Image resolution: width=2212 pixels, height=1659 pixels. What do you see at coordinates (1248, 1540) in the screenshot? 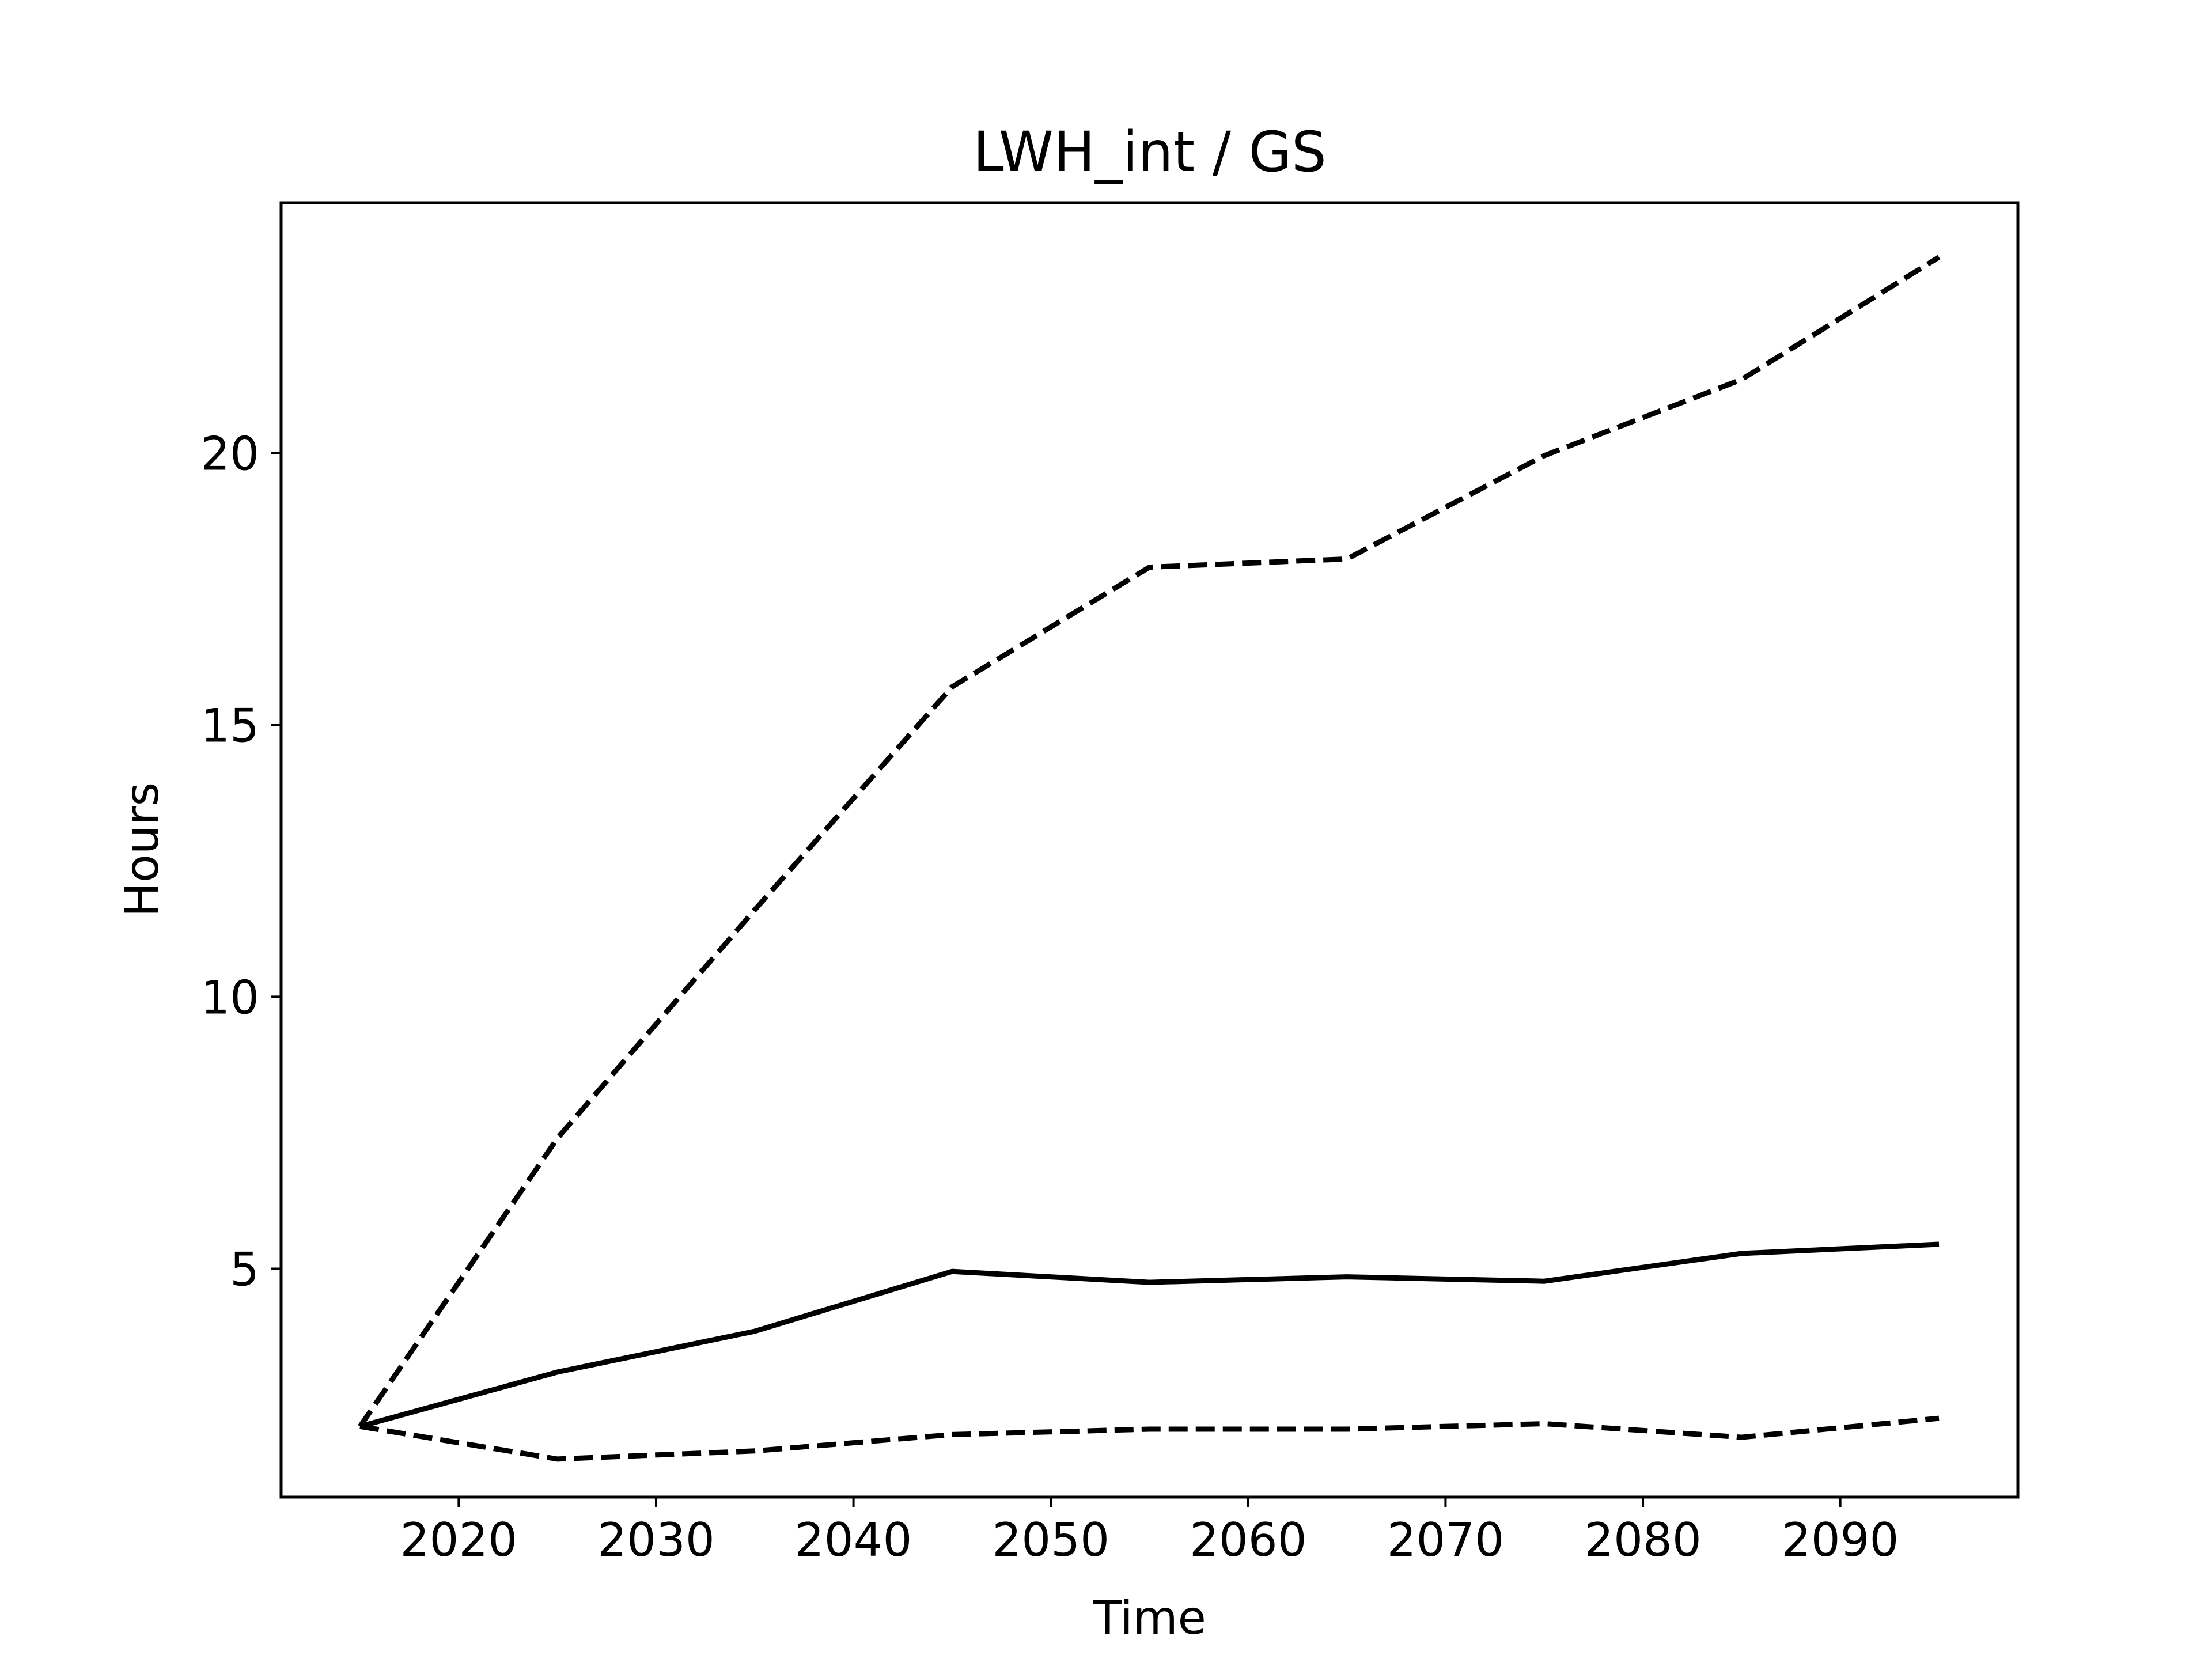
I see `x-tick-label: 2060` at bounding box center [1248, 1540].